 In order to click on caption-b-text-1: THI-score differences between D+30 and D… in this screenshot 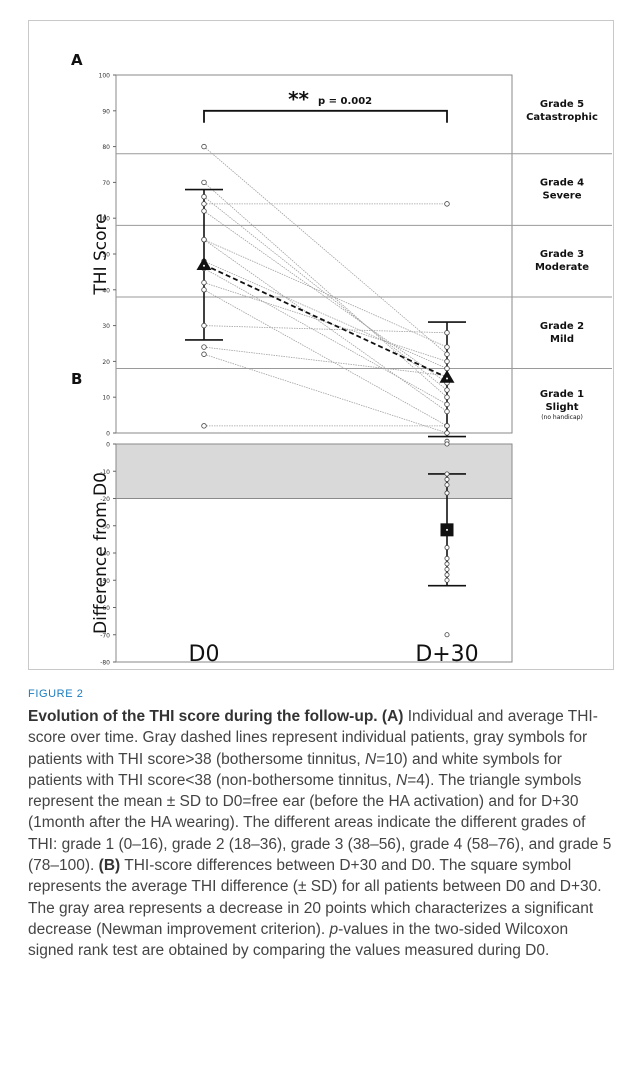, I will do `click(315, 897)`.